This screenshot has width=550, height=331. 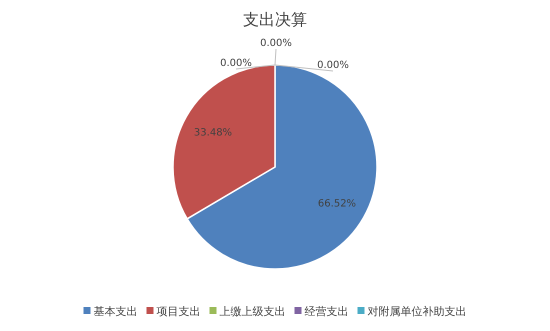 What do you see at coordinates (417, 311) in the screenshot?
I see `legend-label: 对附属单位补助支出` at bounding box center [417, 311].